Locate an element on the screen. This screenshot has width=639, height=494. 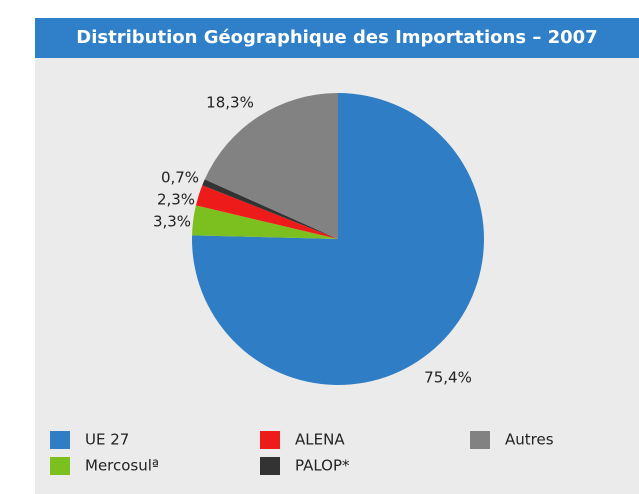
legend-label: ALENA is located at coordinates (320, 440).